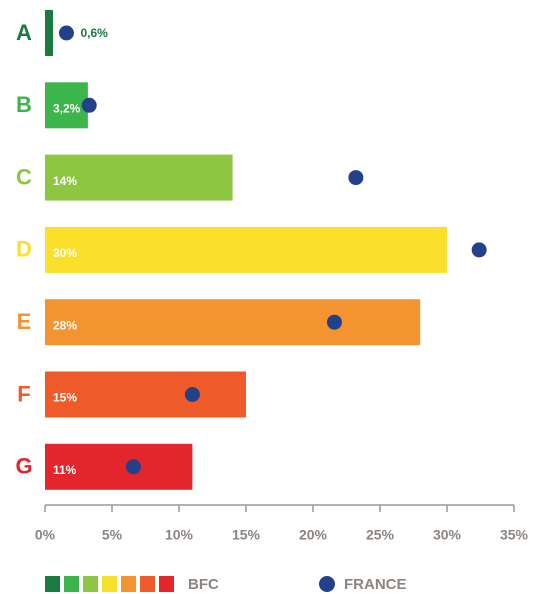  I want to click on legend-label: BFC, so click(203, 584).